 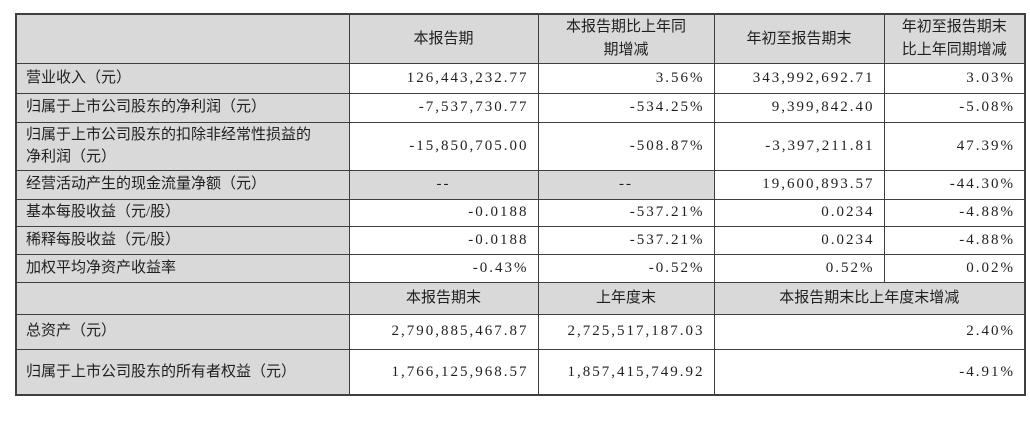 I want to click on header-yoy-change: 本报告期比上年同期增减, so click(x=626, y=38).